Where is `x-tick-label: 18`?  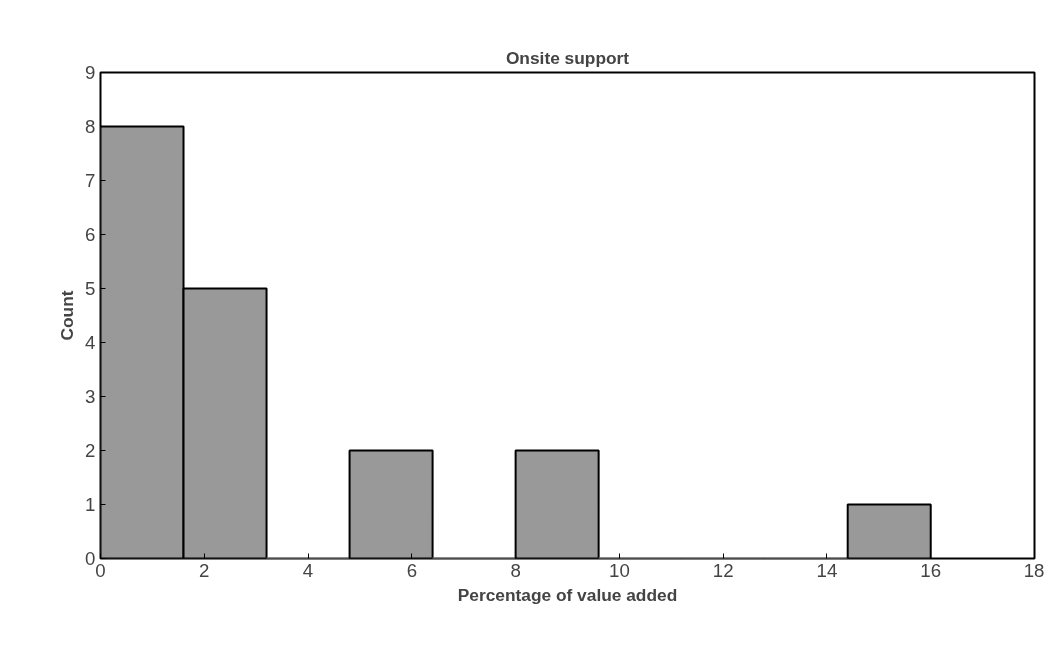
x-tick-label: 18 is located at coordinates (1033, 570).